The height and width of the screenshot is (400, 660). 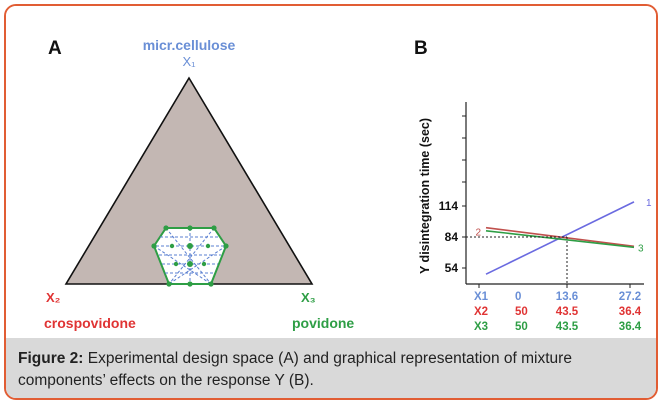 What do you see at coordinates (189, 61) in the screenshot?
I see `top-vertex-var: X₁` at bounding box center [189, 61].